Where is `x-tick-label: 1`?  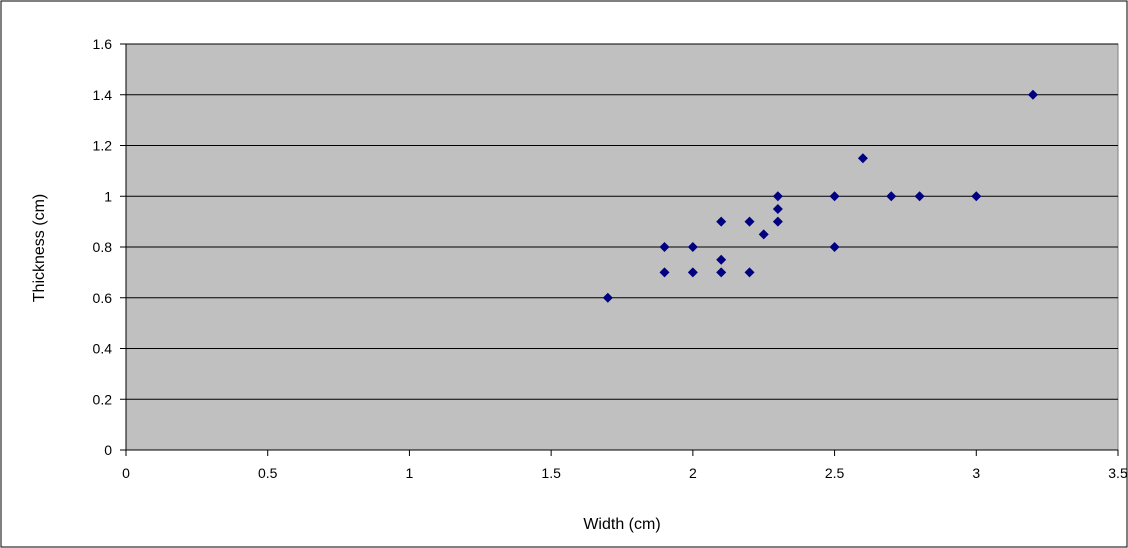 x-tick-label: 1 is located at coordinates (410, 473).